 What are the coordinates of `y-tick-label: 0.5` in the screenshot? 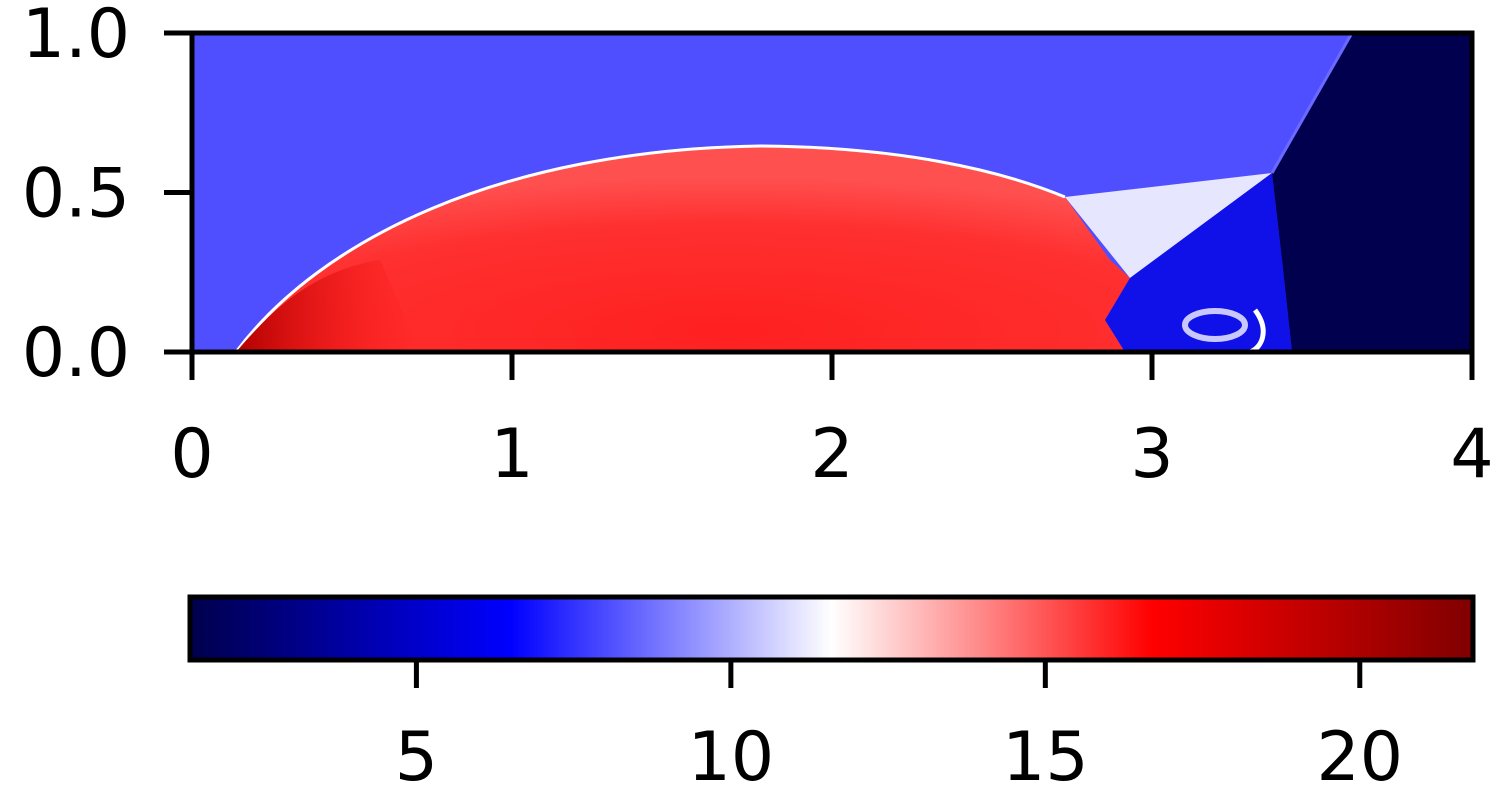 It's located at (76, 194).